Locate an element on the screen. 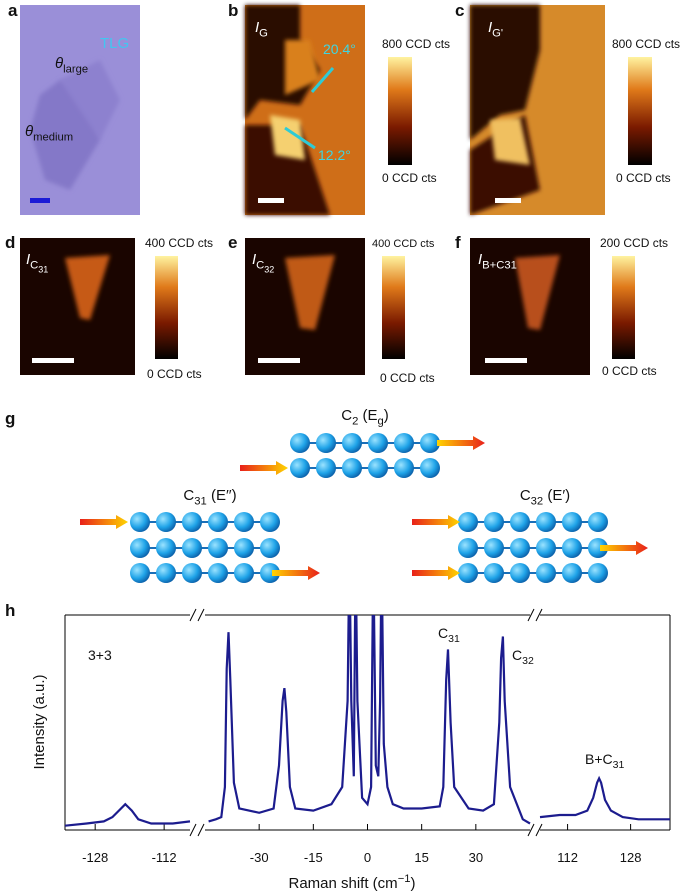 The image size is (685, 893). map-c is located at coordinates (537, 110).